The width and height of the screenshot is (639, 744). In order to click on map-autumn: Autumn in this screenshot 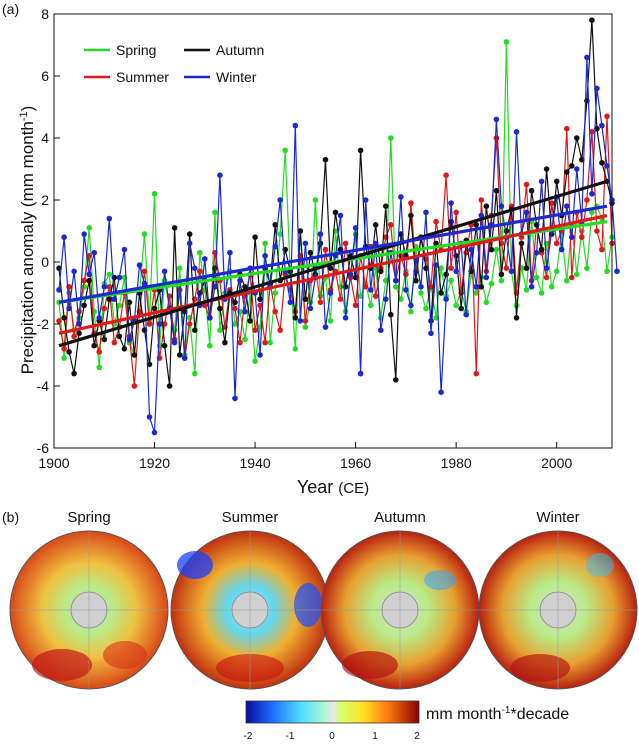, I will do `click(400, 599)`.